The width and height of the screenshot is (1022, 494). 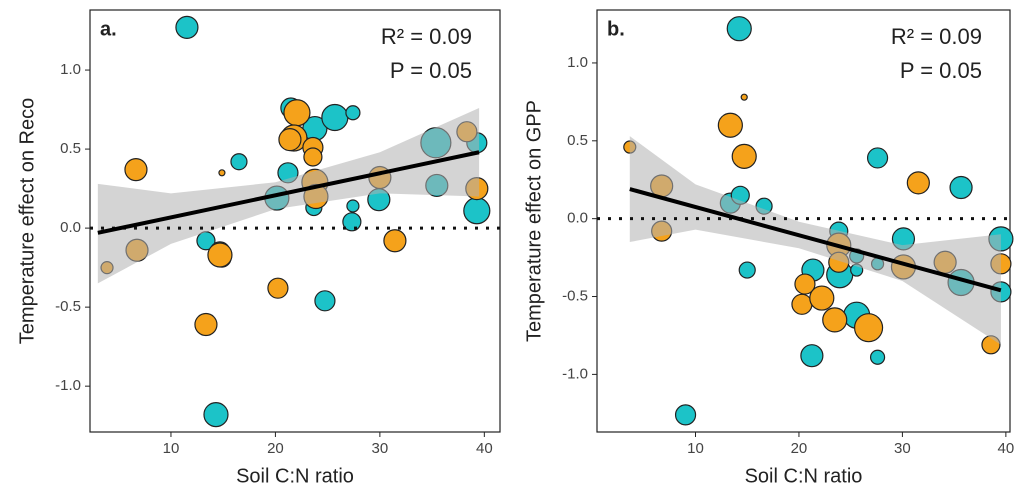 What do you see at coordinates (534, 221) in the screenshot?
I see `y-axis-label: Temperature effect on GPP` at bounding box center [534, 221].